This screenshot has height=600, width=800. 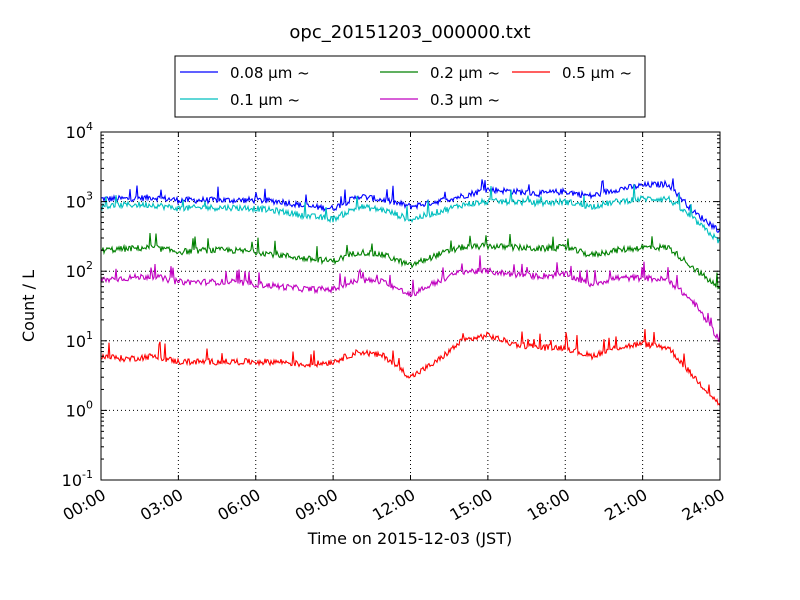 What do you see at coordinates (79, 201) in the screenshot?
I see `y-tick-label: 10³` at bounding box center [79, 201].